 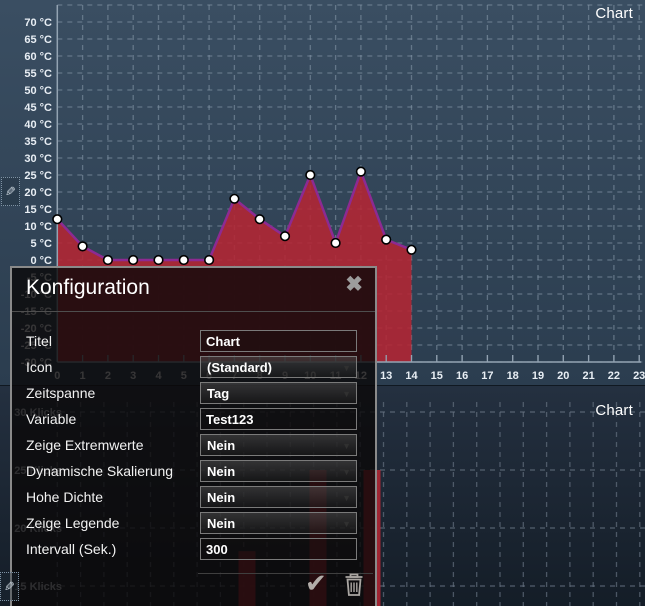 I want to click on edit-chart2-button: ✎, so click(x=9, y=586).